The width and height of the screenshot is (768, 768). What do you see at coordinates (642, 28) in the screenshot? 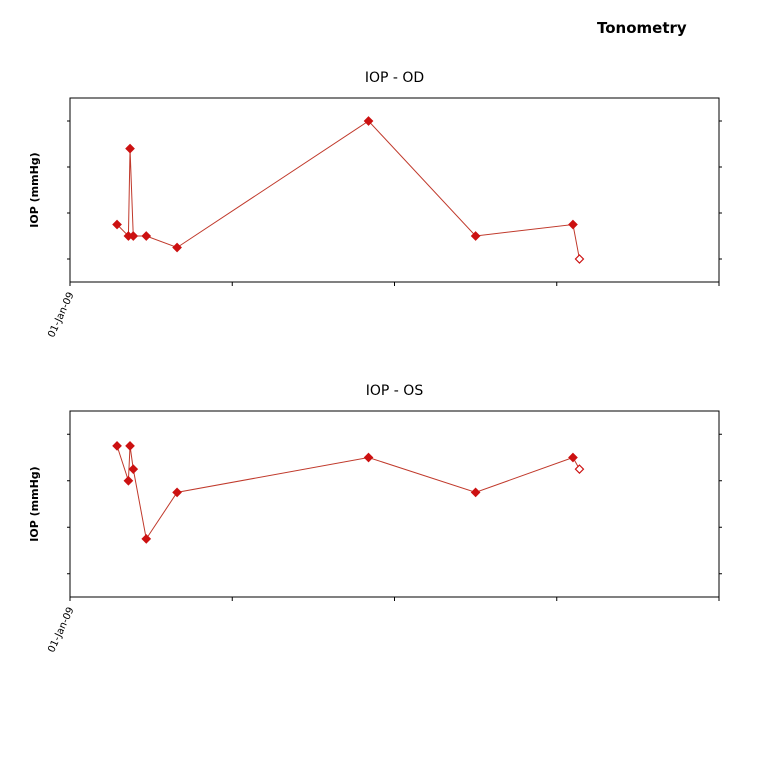
I see `page-title: Tonometry` at bounding box center [642, 28].